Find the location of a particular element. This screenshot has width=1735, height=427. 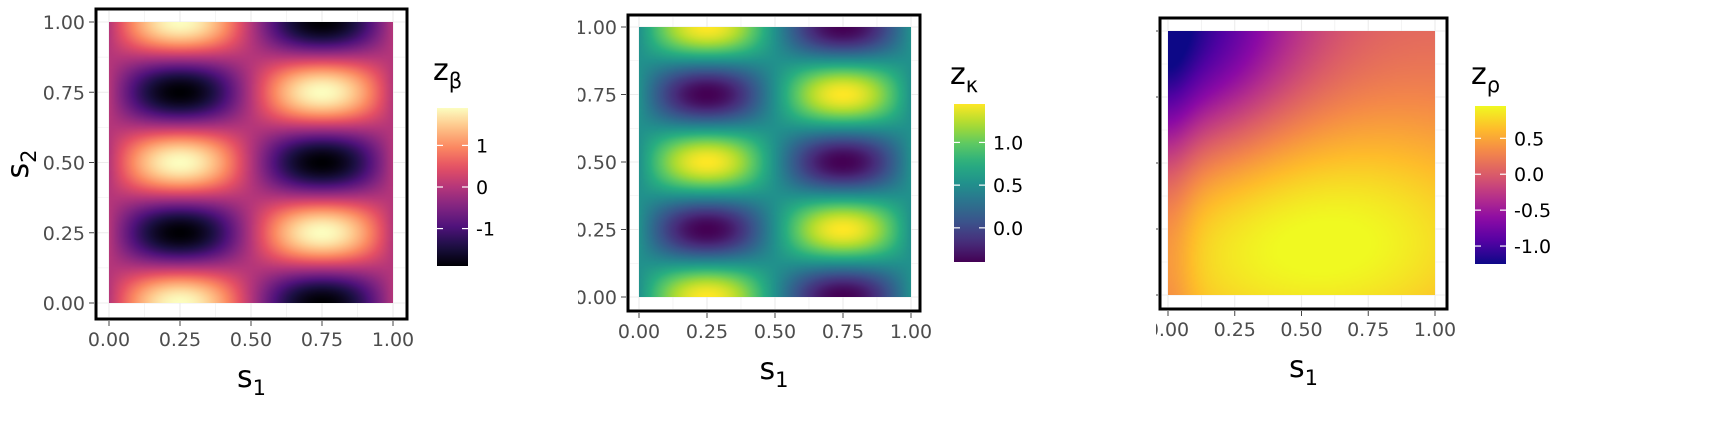

y-axis-label-main: s is located at coordinates (18, 171).